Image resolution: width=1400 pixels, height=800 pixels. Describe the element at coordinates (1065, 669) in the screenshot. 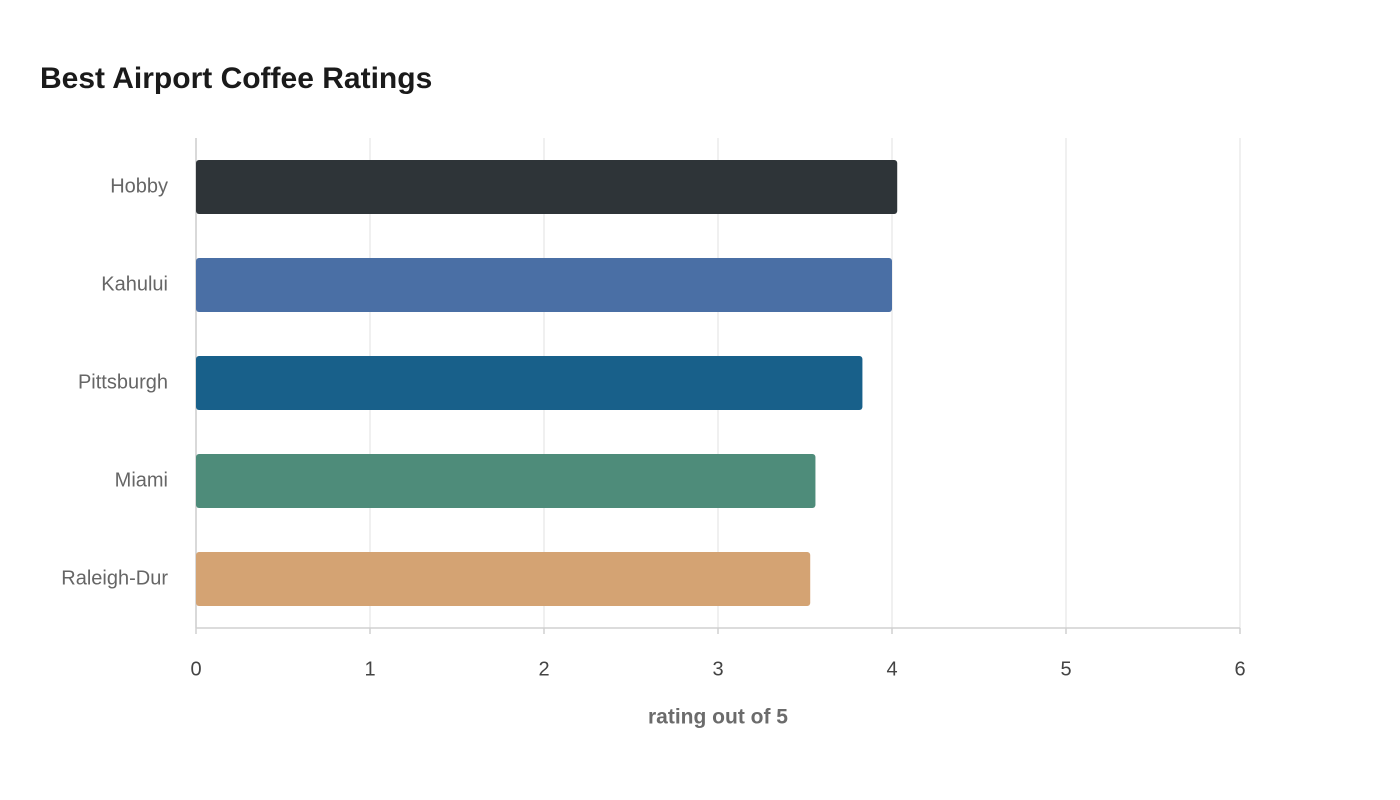

I see `x-tick-label: 5` at that location.